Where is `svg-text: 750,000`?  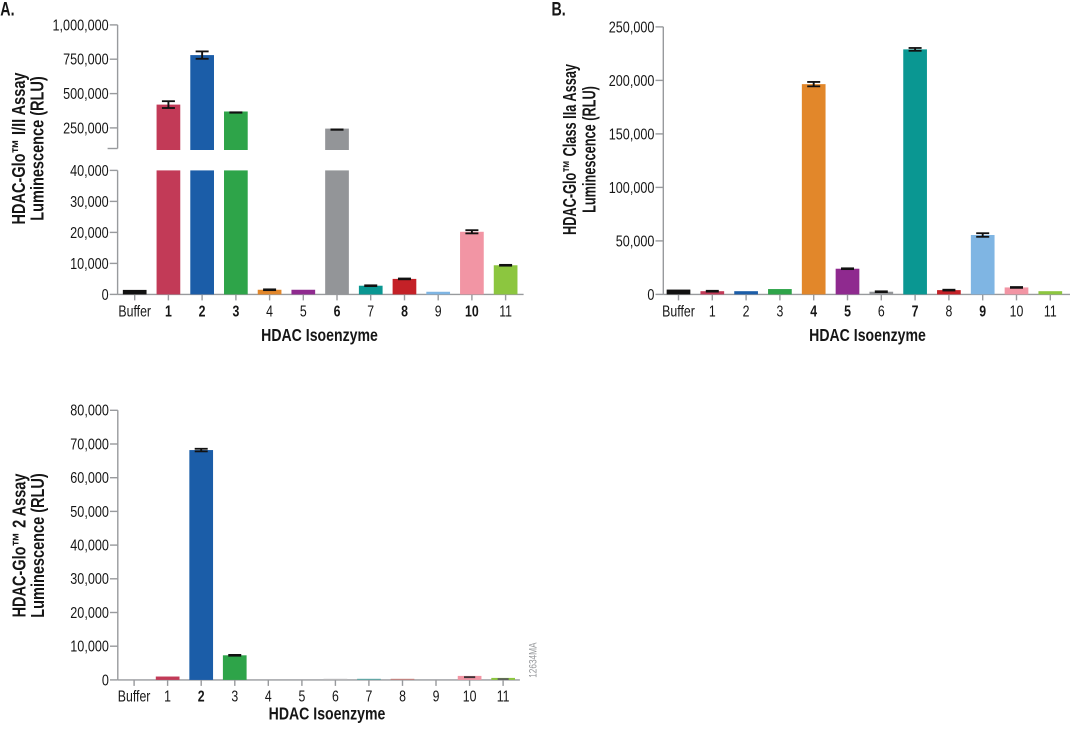 svg-text: 750,000 is located at coordinates (86, 58).